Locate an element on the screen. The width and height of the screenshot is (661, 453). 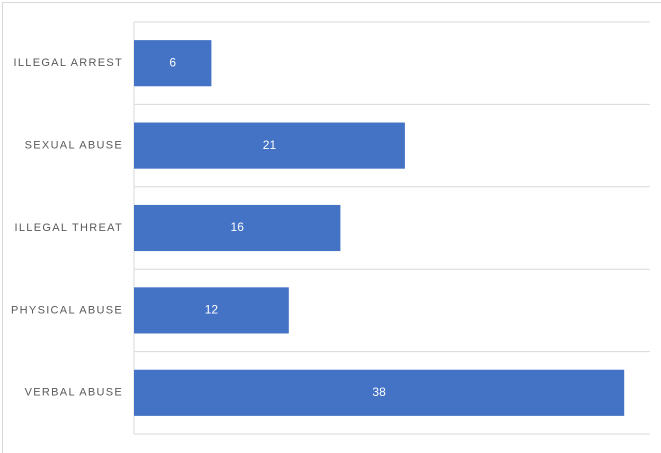
data-label: 12 is located at coordinates (212, 310).